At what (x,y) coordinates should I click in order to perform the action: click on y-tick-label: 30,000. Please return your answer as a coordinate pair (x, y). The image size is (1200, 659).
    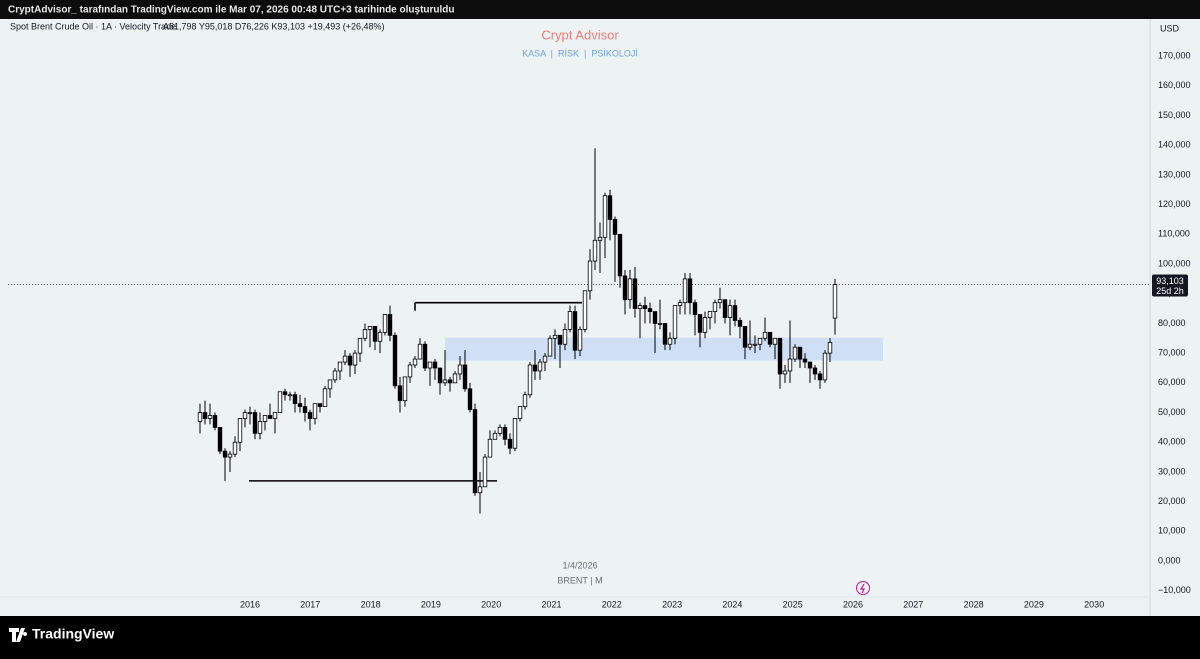
    Looking at the image, I should click on (1172, 471).